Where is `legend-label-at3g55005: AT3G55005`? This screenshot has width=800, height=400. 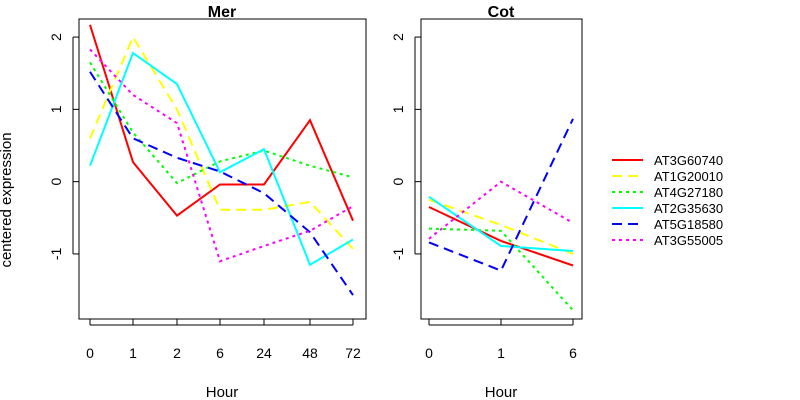
legend-label-at3g55005: AT3G55005 is located at coordinates (688, 240).